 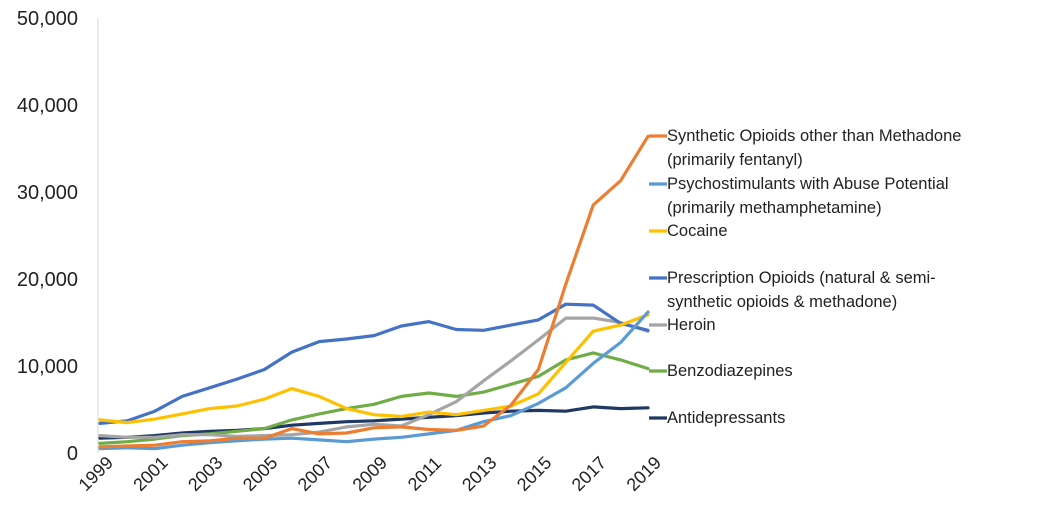 What do you see at coordinates (205, 474) in the screenshot?
I see `x-tick-label: 2003` at bounding box center [205, 474].